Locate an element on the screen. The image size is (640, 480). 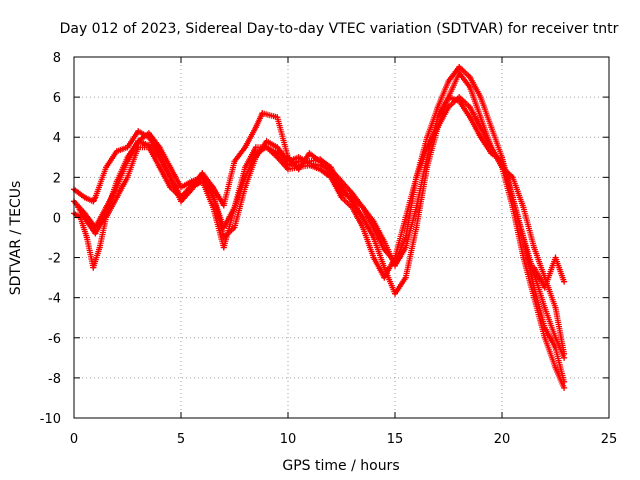
x-tick-label: 20 is located at coordinates (502, 439).